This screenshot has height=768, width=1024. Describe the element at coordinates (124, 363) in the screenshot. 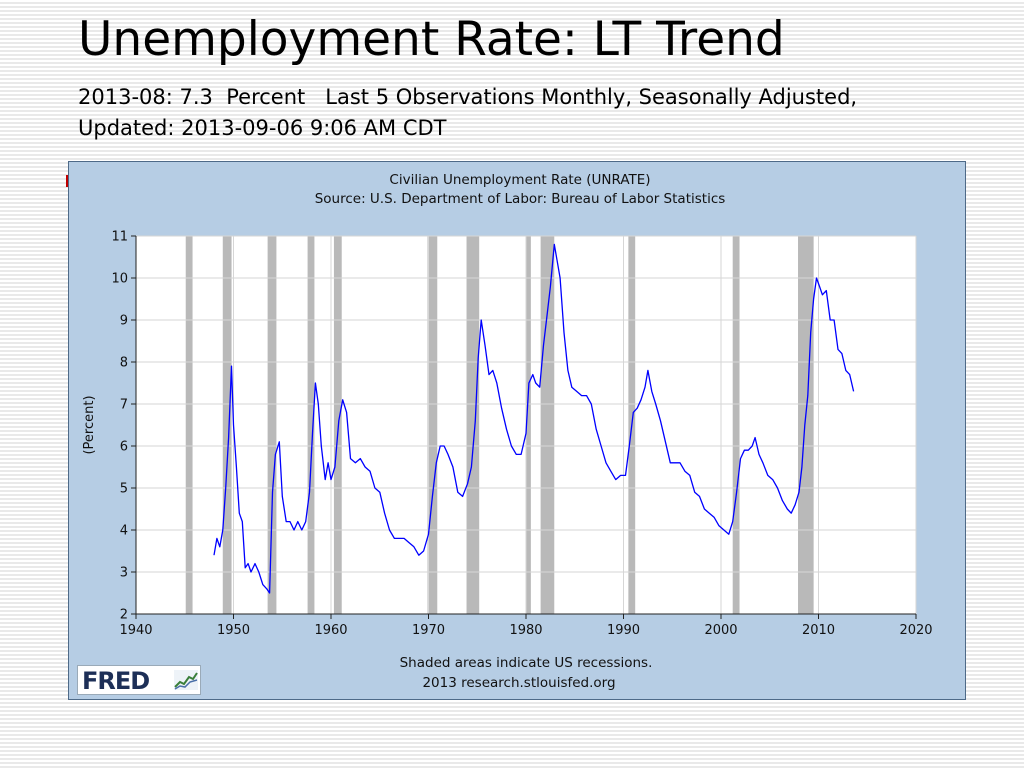

I see `y-tick-label: 8` at that location.